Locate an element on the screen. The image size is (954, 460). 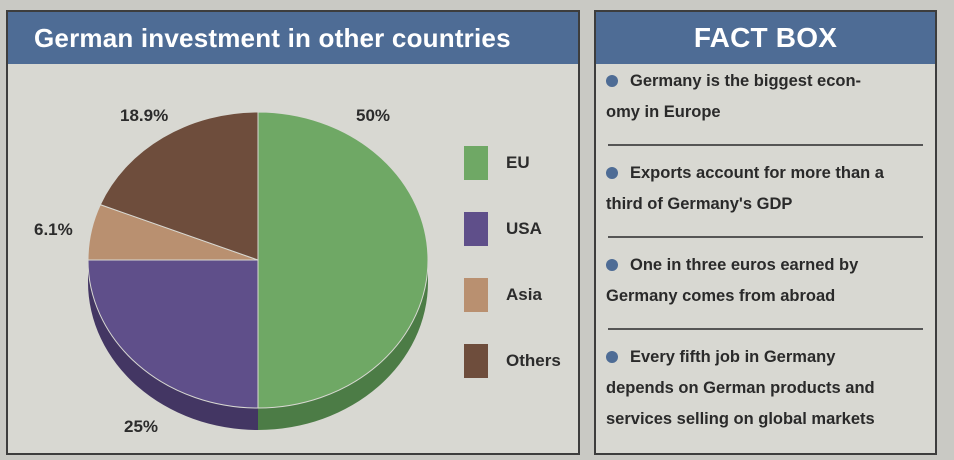
pie-slice-others is located at coordinates (179, 186).